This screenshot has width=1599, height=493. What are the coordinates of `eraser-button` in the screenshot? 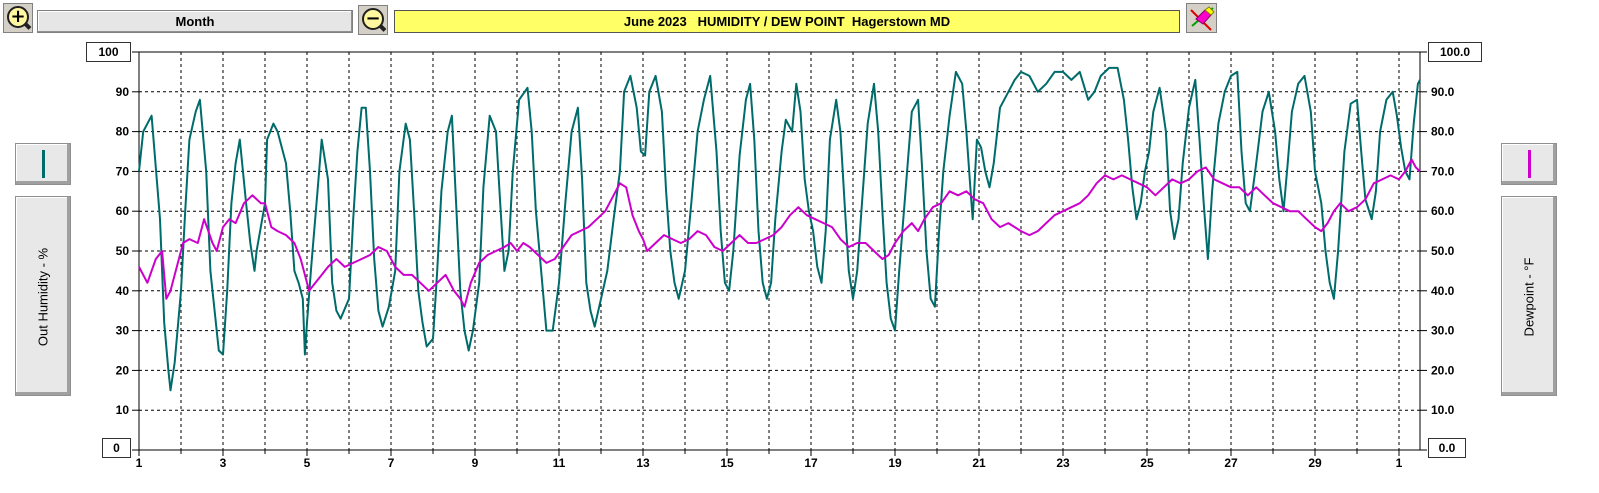 It's located at (1201, 18).